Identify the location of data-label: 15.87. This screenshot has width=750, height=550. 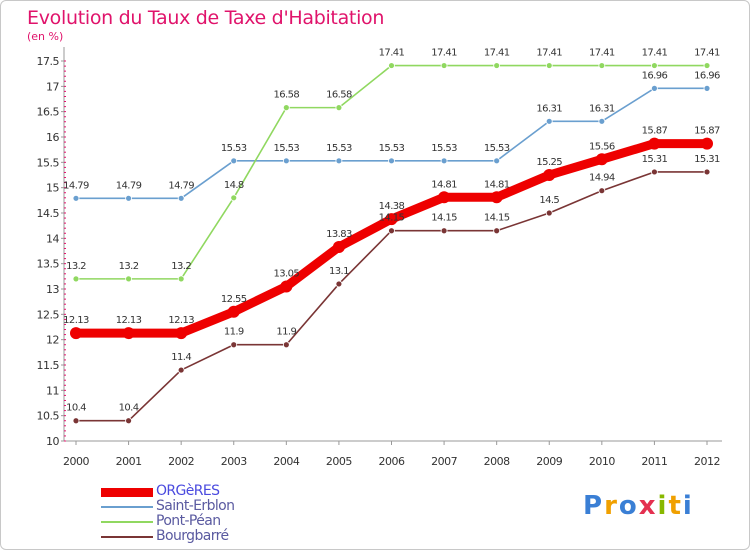
(707, 131).